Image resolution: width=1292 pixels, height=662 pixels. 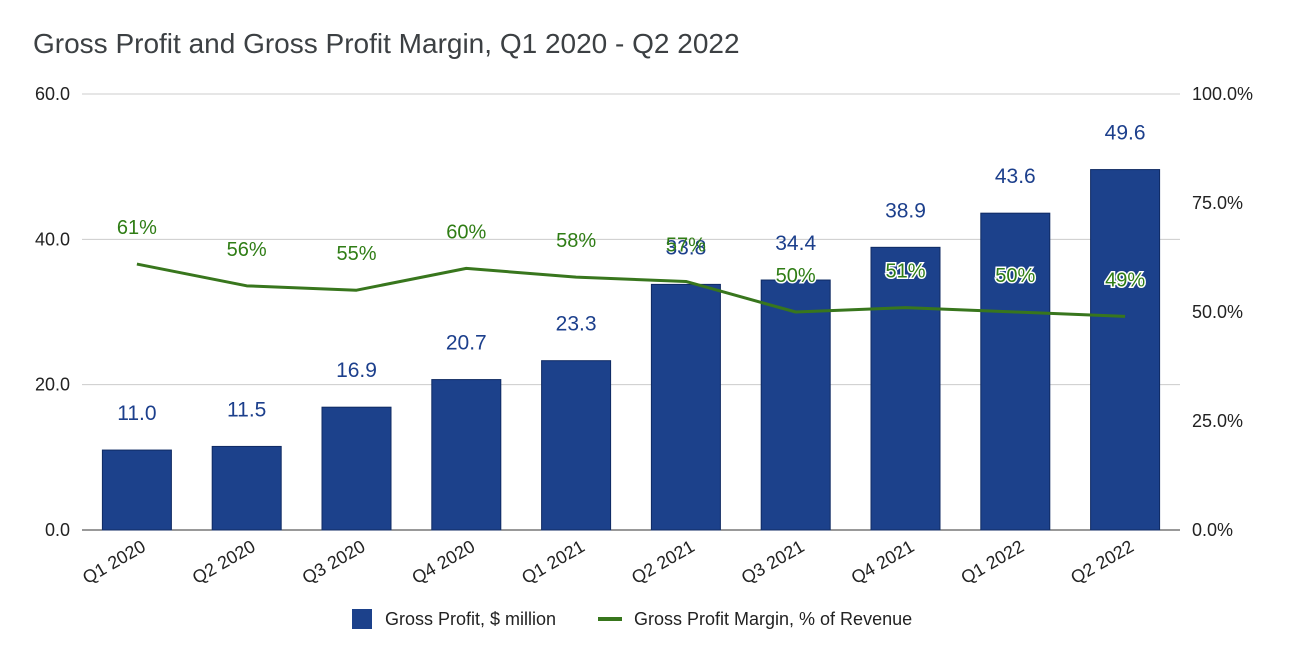 What do you see at coordinates (52, 385) in the screenshot?
I see `y-left-tick-label: 20.0` at bounding box center [52, 385].